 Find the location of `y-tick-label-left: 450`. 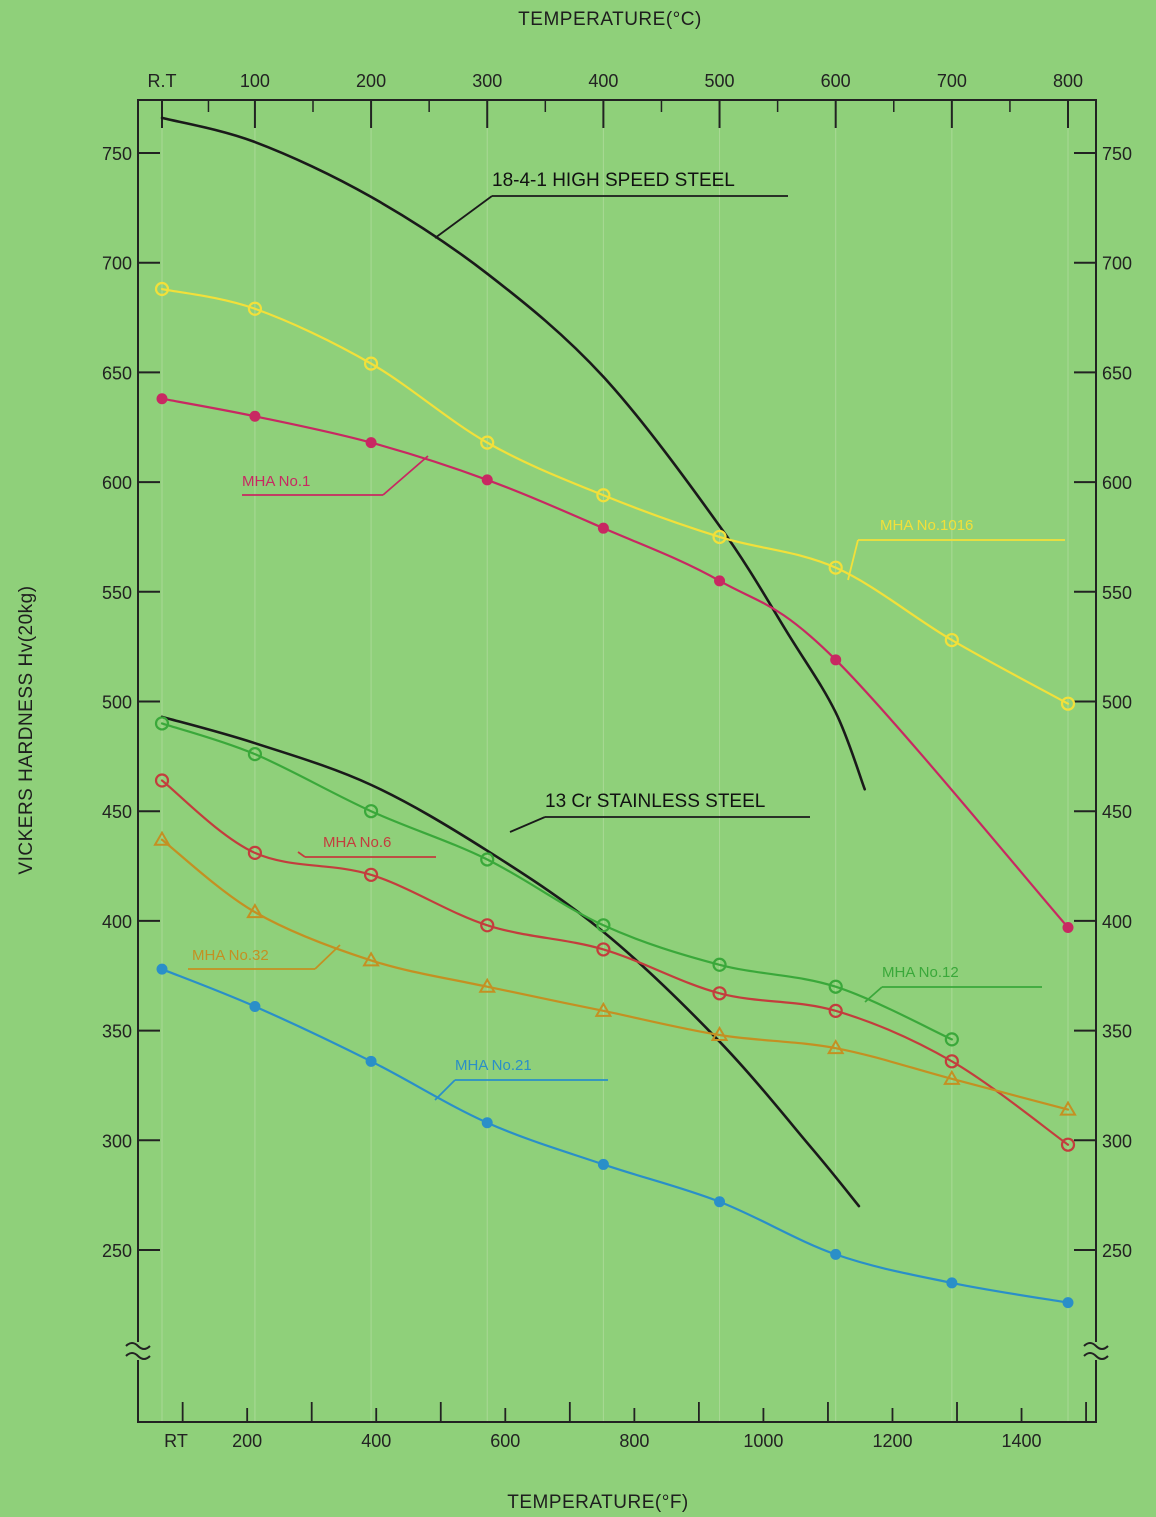

y-tick-label-left: 450 is located at coordinates (117, 812).